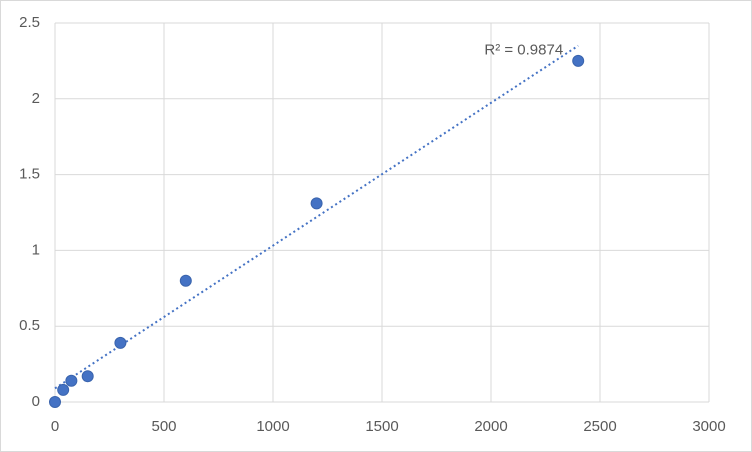 This screenshot has width=752, height=452. I want to click on trendline-label: R² = 0.9874, so click(523, 50).